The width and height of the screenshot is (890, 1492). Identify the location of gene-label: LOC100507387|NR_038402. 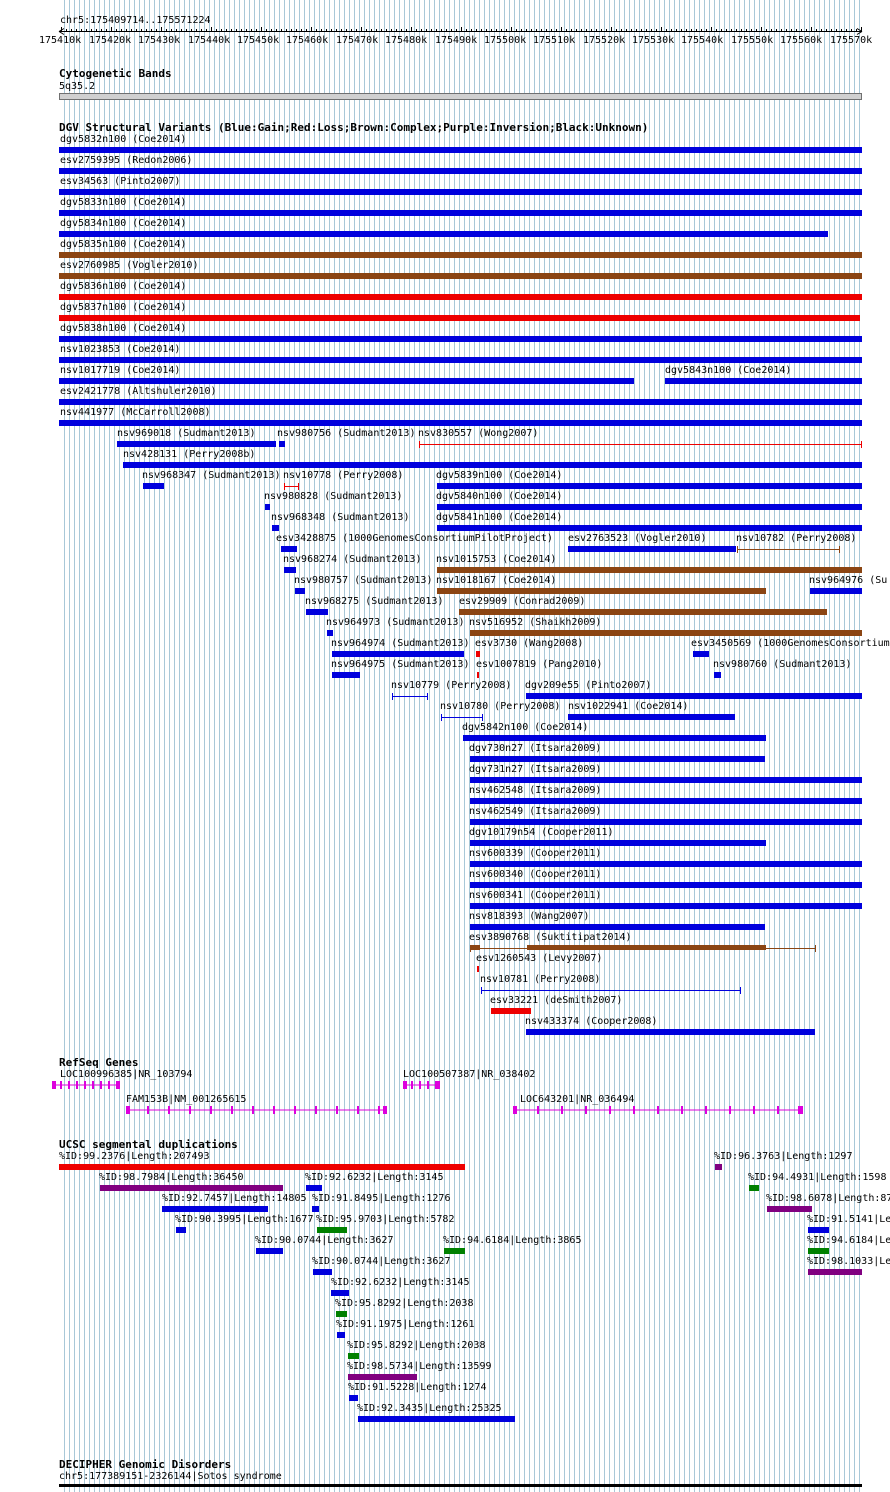
(469, 1074).